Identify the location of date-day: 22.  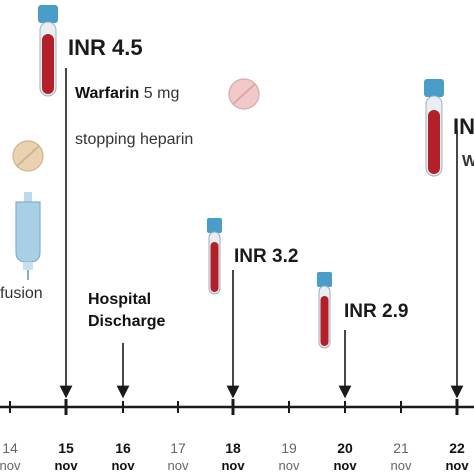
(457, 448).